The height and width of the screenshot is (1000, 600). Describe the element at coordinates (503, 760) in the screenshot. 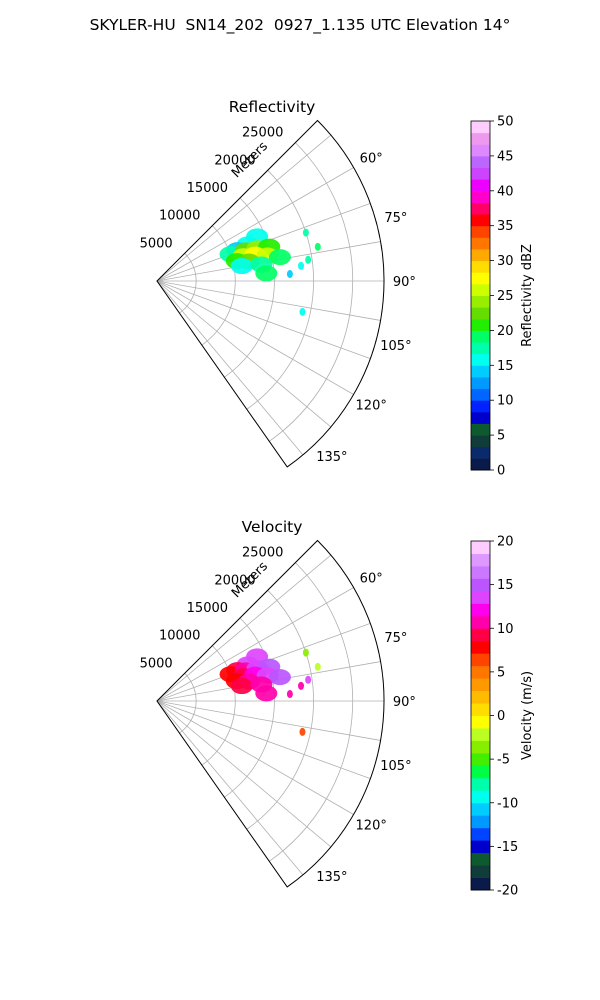

I see `colorbar-tick-label: -5` at that location.